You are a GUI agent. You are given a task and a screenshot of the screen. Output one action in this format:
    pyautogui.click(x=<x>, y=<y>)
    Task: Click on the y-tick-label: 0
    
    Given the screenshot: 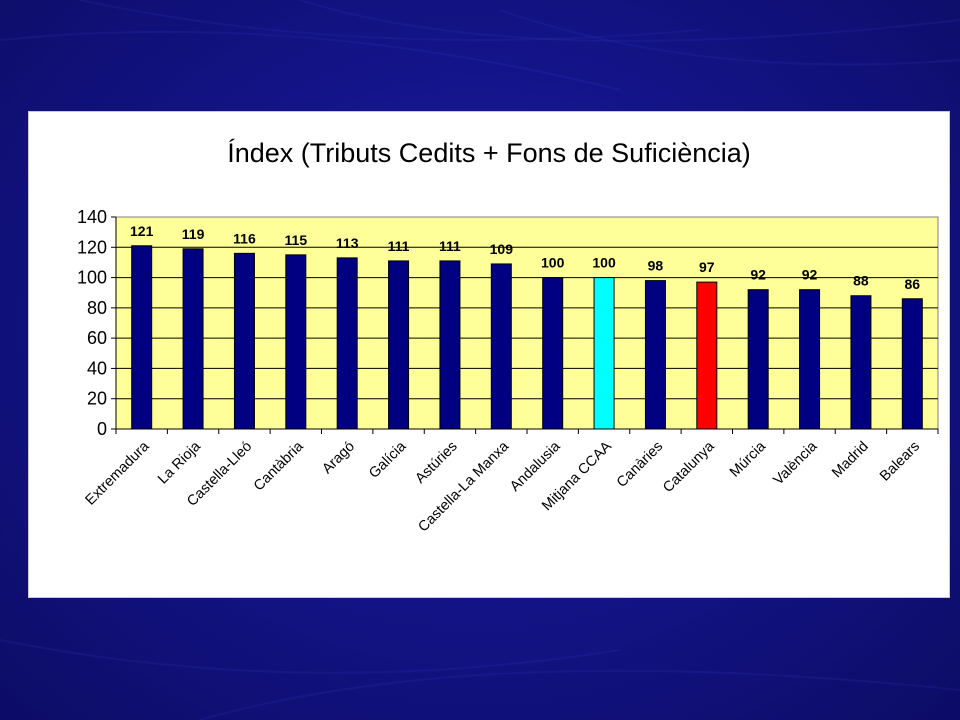 What is the action you would take?
    pyautogui.click(x=102, y=429)
    